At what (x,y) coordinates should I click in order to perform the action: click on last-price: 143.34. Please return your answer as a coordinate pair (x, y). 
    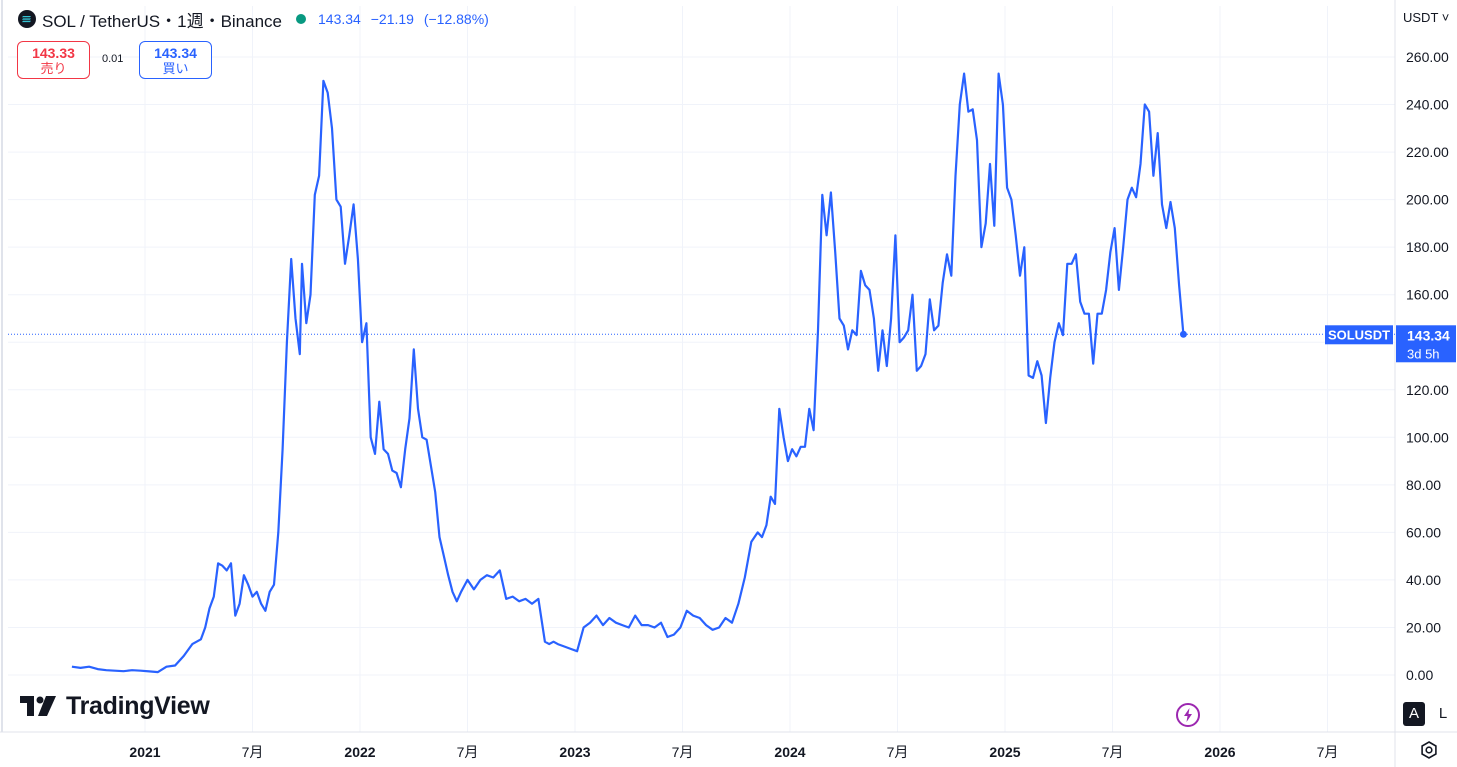
    Looking at the image, I should click on (339, 19).